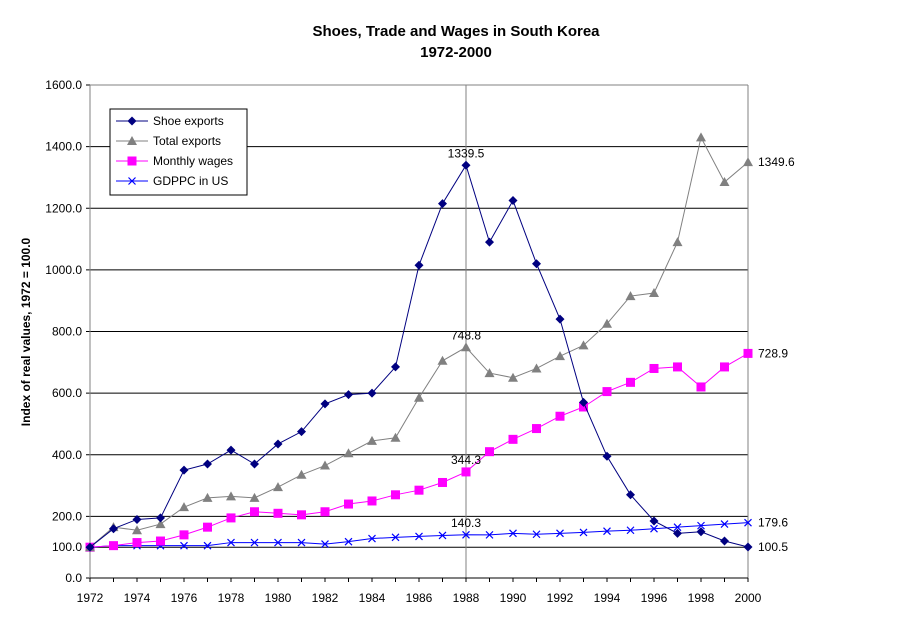 This screenshot has width=911, height=623. Describe the element at coordinates (63, 147) in the screenshot. I see `y-tick-label: 1400.0` at that location.